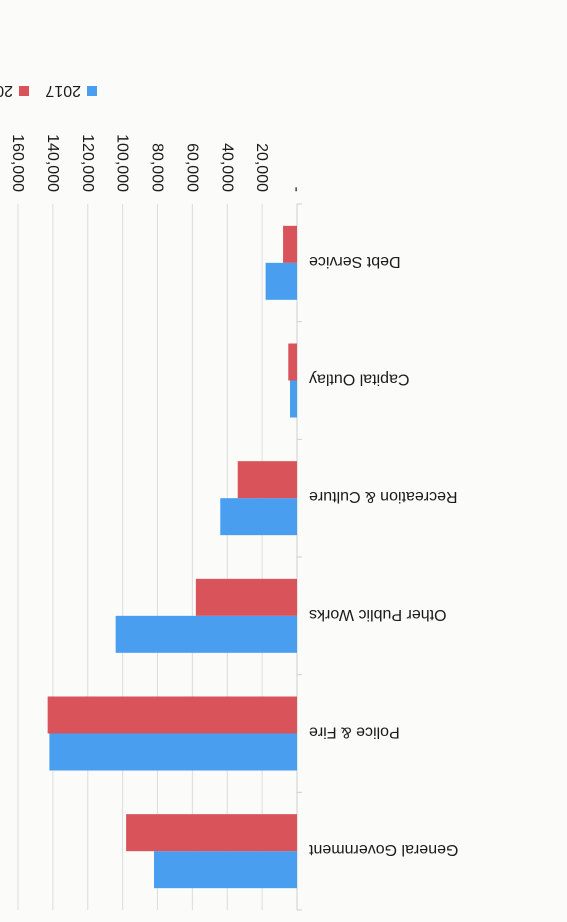  Describe the element at coordinates (378, 614) in the screenshot. I see `category-label: Other Public Works` at that location.